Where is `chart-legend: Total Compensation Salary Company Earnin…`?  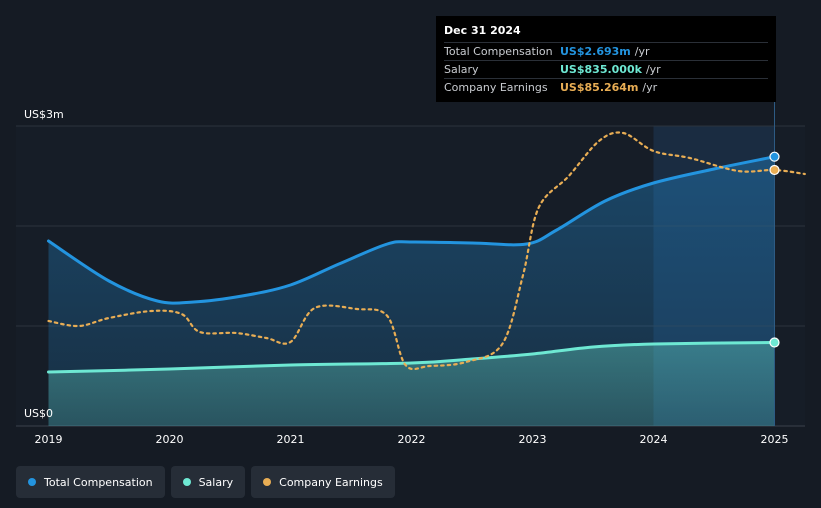
chart-legend: Total Compensation Salary Company Earnin… is located at coordinates (205, 482).